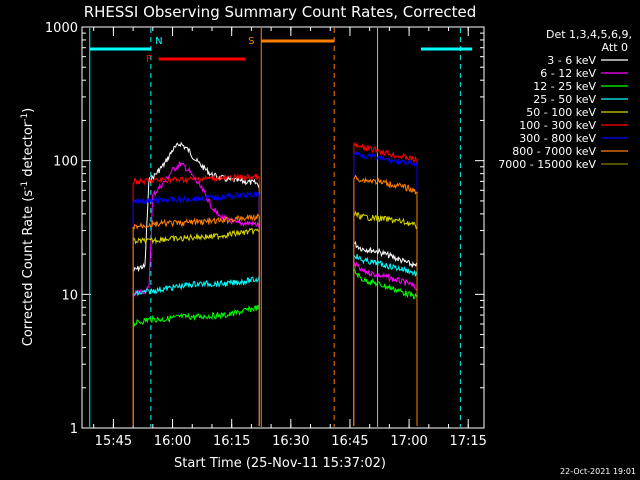  I want to click on annotation-label: S, so click(251, 41).